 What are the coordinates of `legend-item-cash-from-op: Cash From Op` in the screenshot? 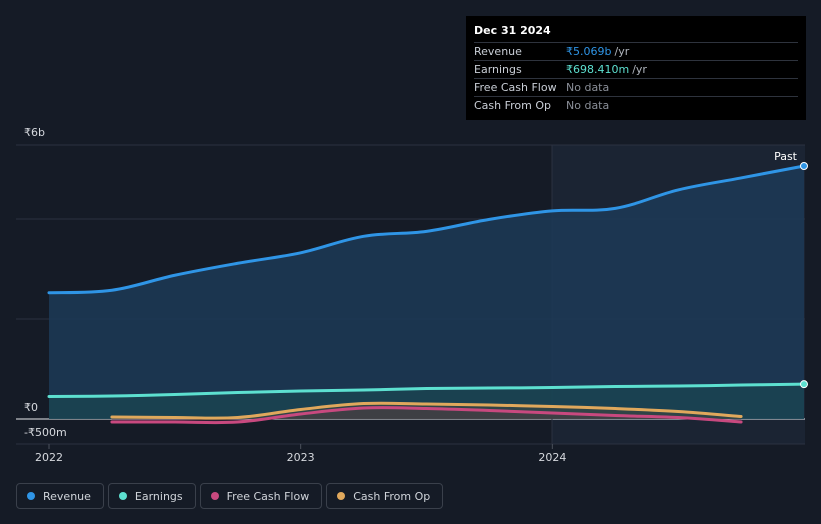 It's located at (385, 496).